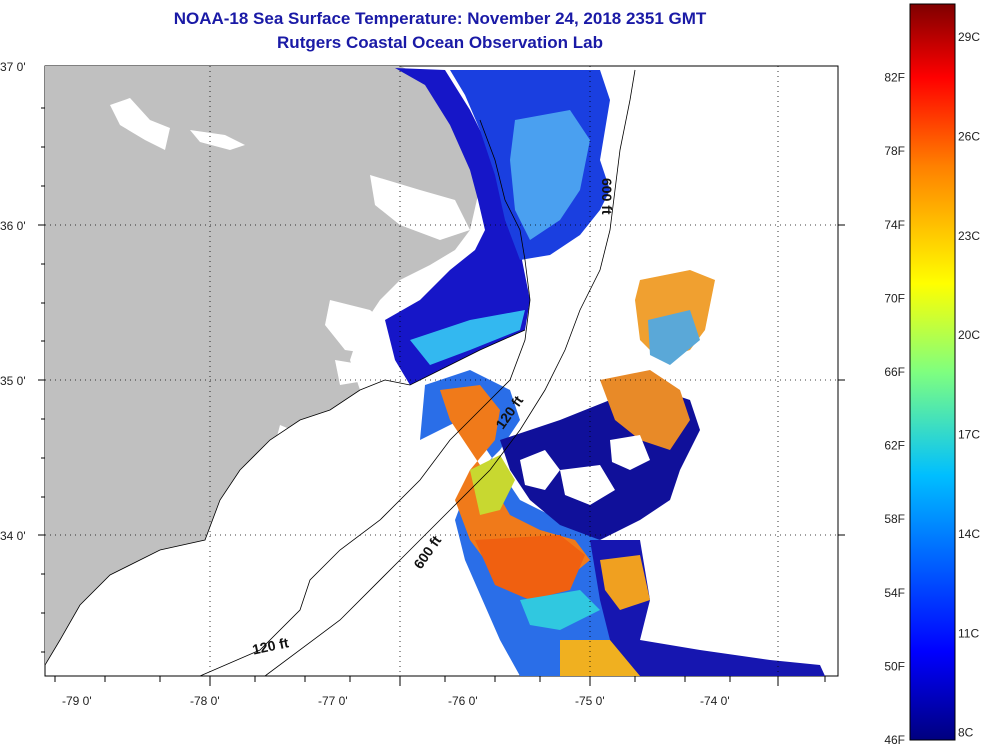 The image size is (984, 754). What do you see at coordinates (590, 701) in the screenshot?
I see `lon-label: -75 0'` at bounding box center [590, 701].